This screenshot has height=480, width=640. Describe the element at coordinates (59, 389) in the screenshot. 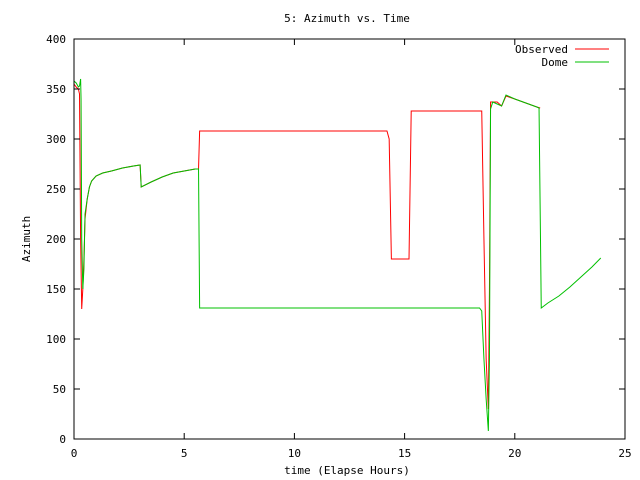

I see `y-tick-label: 50` at that location.